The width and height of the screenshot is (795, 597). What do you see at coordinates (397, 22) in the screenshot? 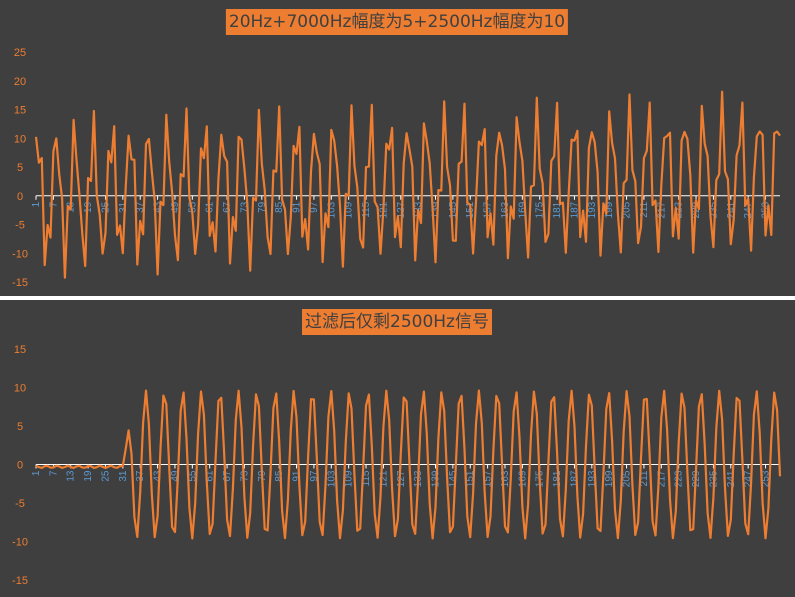
I see `chart-title: 20Hz+7000Hz幅度为5+2500Hz幅度为10` at bounding box center [397, 22].